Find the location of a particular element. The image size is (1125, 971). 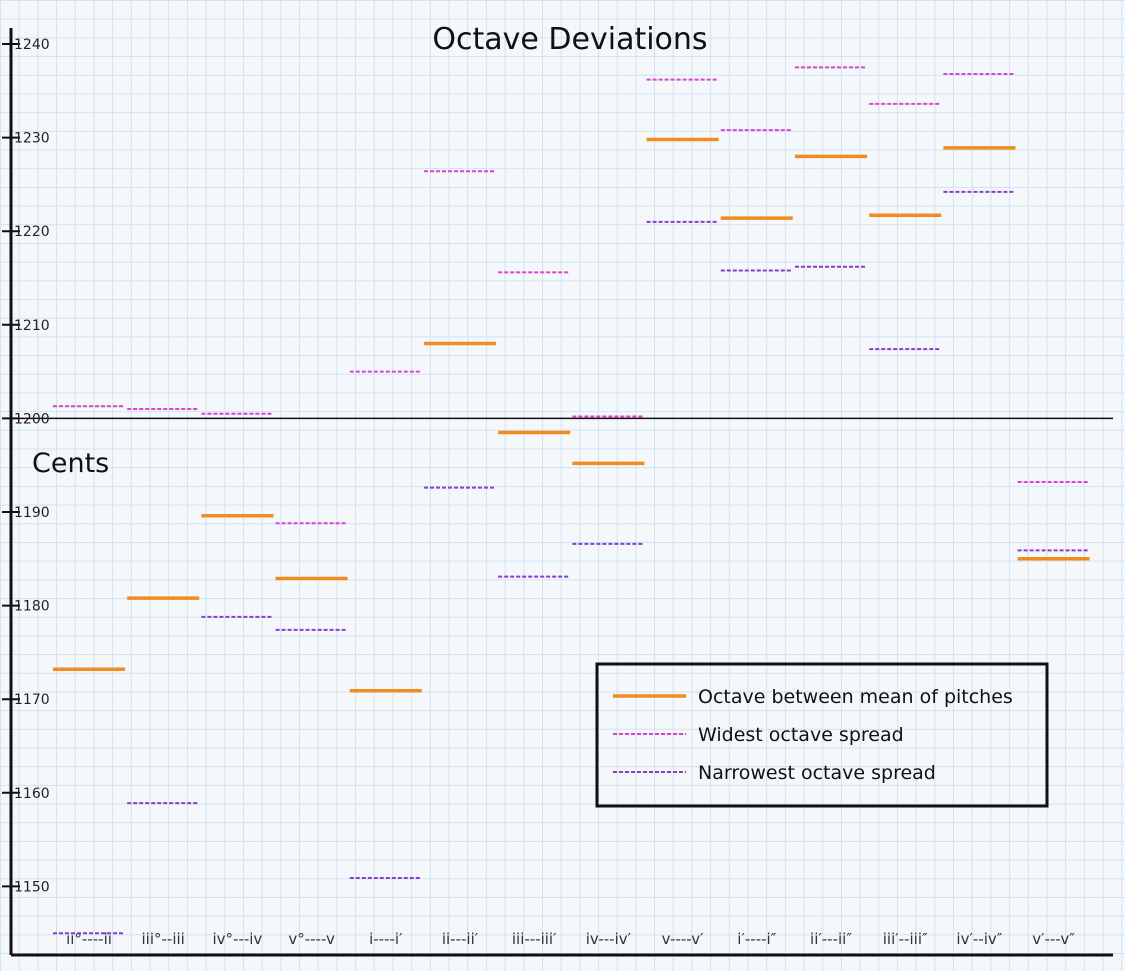

legend-label: Widest octave spread is located at coordinates (801, 735).